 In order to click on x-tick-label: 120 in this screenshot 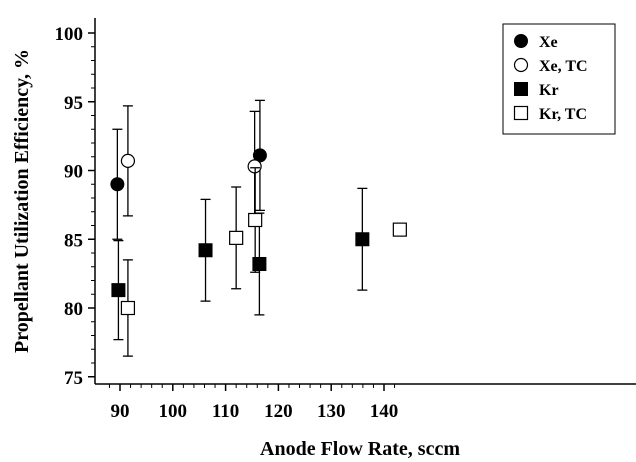, I will do `click(278, 411)`.